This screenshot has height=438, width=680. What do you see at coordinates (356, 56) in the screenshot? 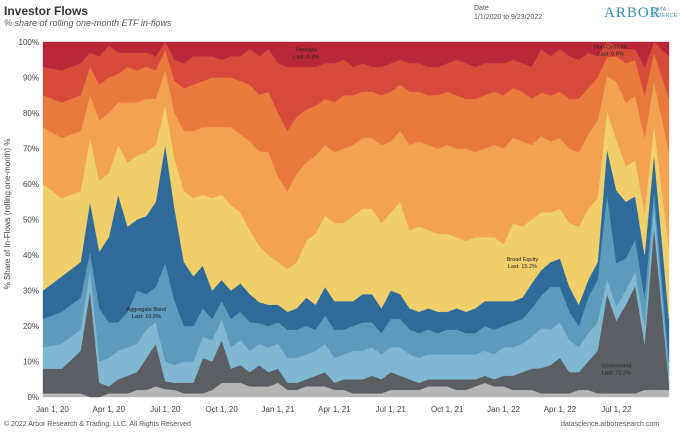
I see `area-thematic` at bounding box center [356, 56].